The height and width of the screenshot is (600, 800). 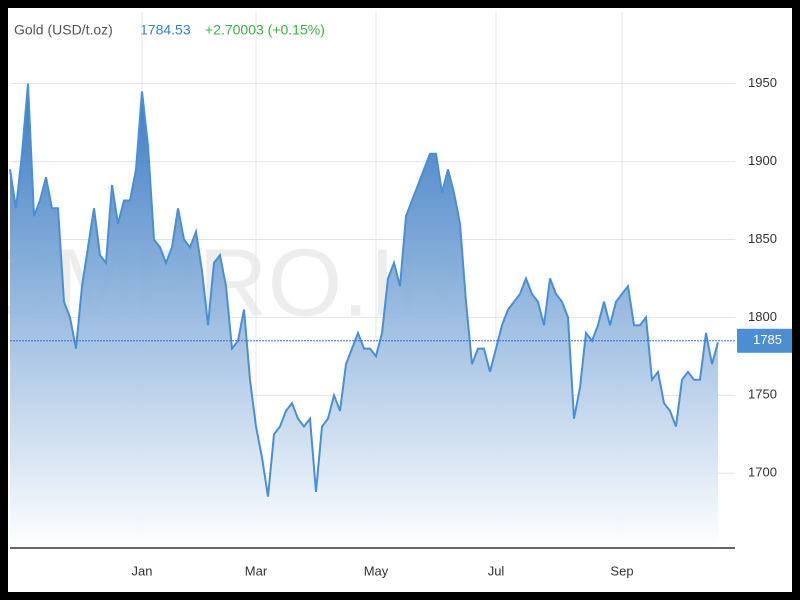 What do you see at coordinates (265, 30) in the screenshot?
I see `price-change: +2.70003 (+0.15%)` at bounding box center [265, 30].